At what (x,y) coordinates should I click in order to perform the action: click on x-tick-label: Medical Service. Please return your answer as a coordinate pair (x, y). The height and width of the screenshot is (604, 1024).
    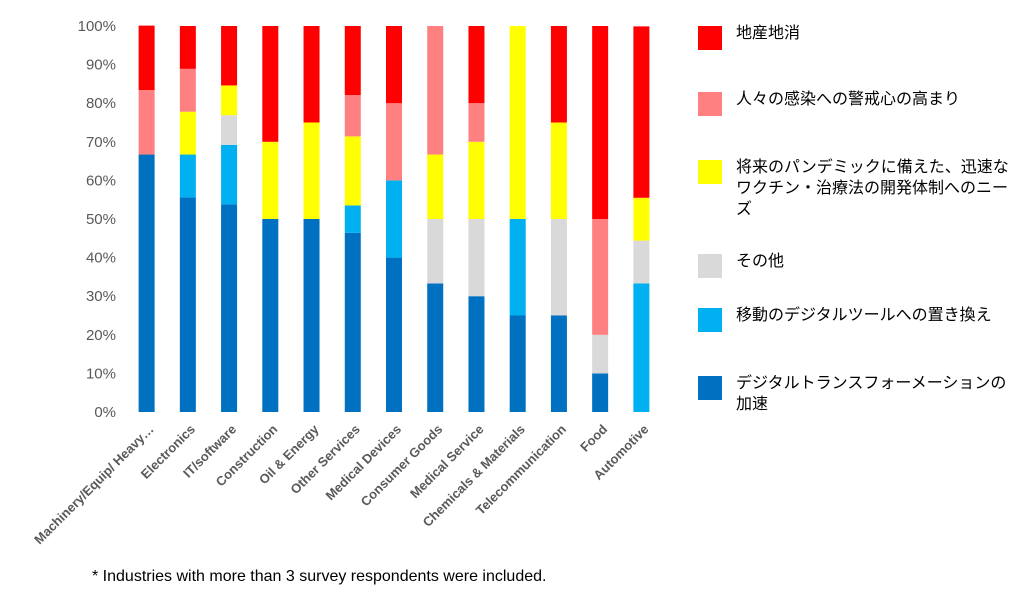
    Looking at the image, I should click on (447, 462).